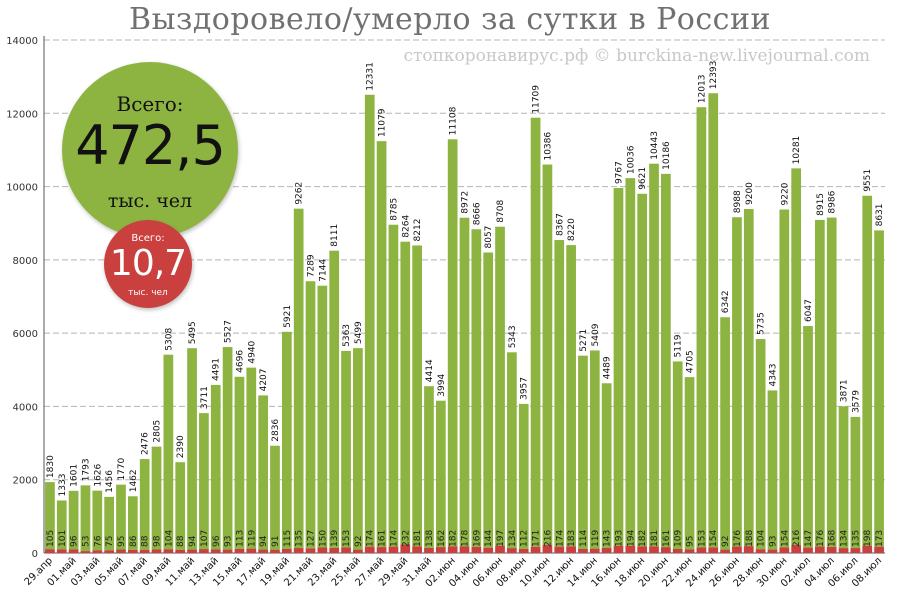  Describe the element at coordinates (667, 155) in the screenshot. I see `data-label-recovered: 10186` at that location.